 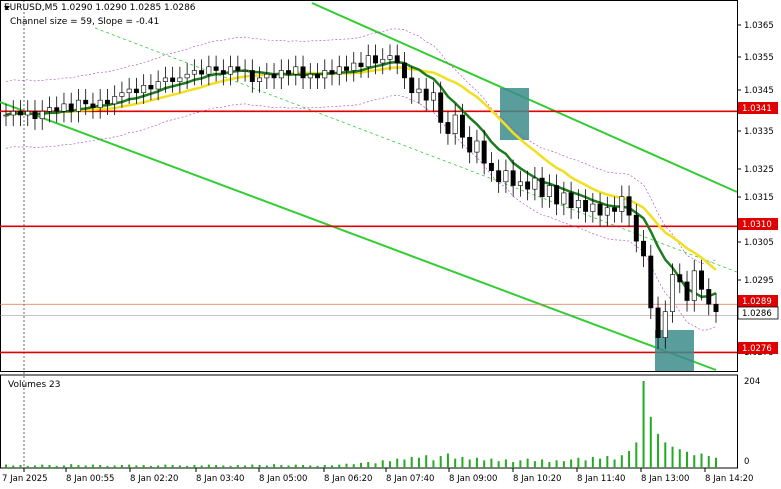 What do you see at coordinates (85, 22) in the screenshot?
I see `indicator-info-line: Channel size = 59, Slope = -0.41` at bounding box center [85, 22].